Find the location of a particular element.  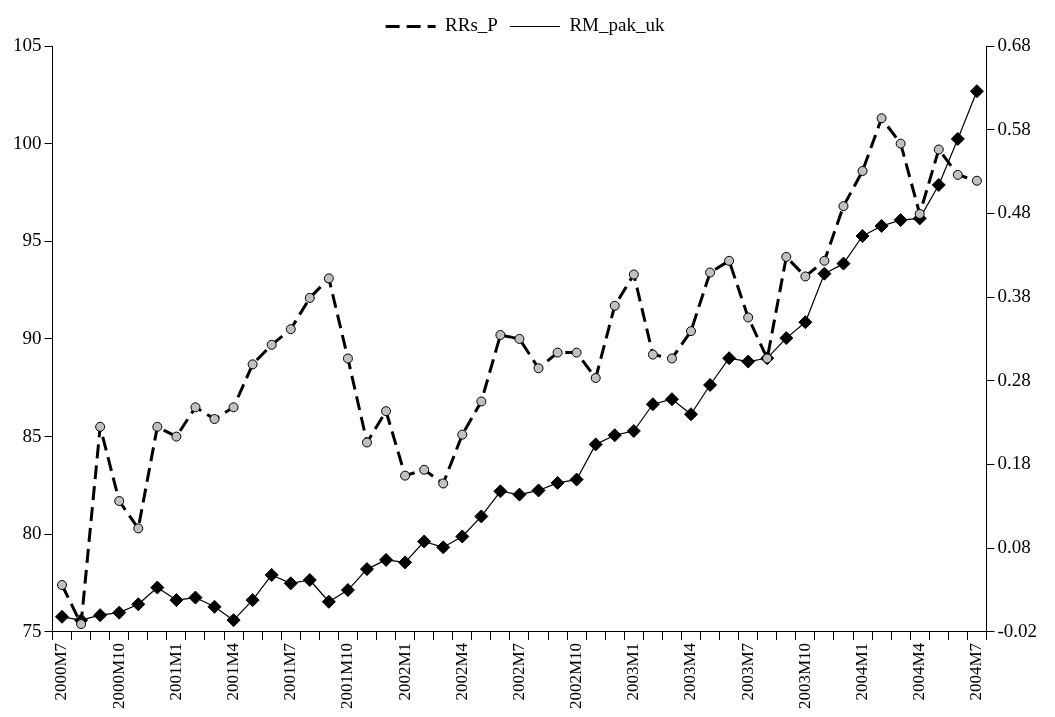

y2-tick-label: 0.28 is located at coordinates (1014, 379).